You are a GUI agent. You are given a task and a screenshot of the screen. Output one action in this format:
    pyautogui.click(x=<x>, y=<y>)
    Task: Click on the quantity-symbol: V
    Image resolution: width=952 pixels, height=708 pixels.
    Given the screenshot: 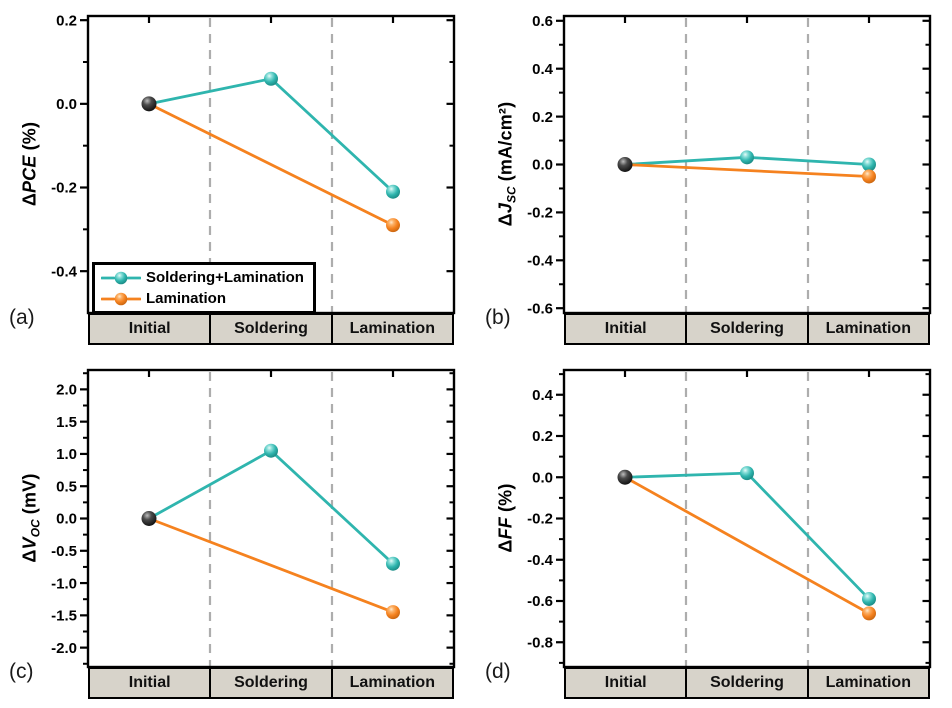 What is the action you would take?
    pyautogui.click(x=29, y=543)
    